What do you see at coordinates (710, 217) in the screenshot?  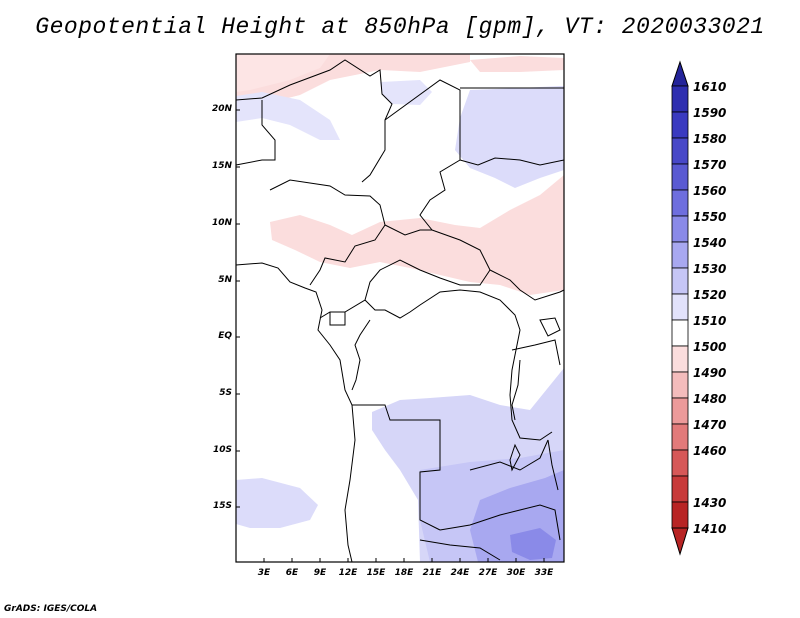 I see `colorbar-label: 1550` at bounding box center [710, 217].